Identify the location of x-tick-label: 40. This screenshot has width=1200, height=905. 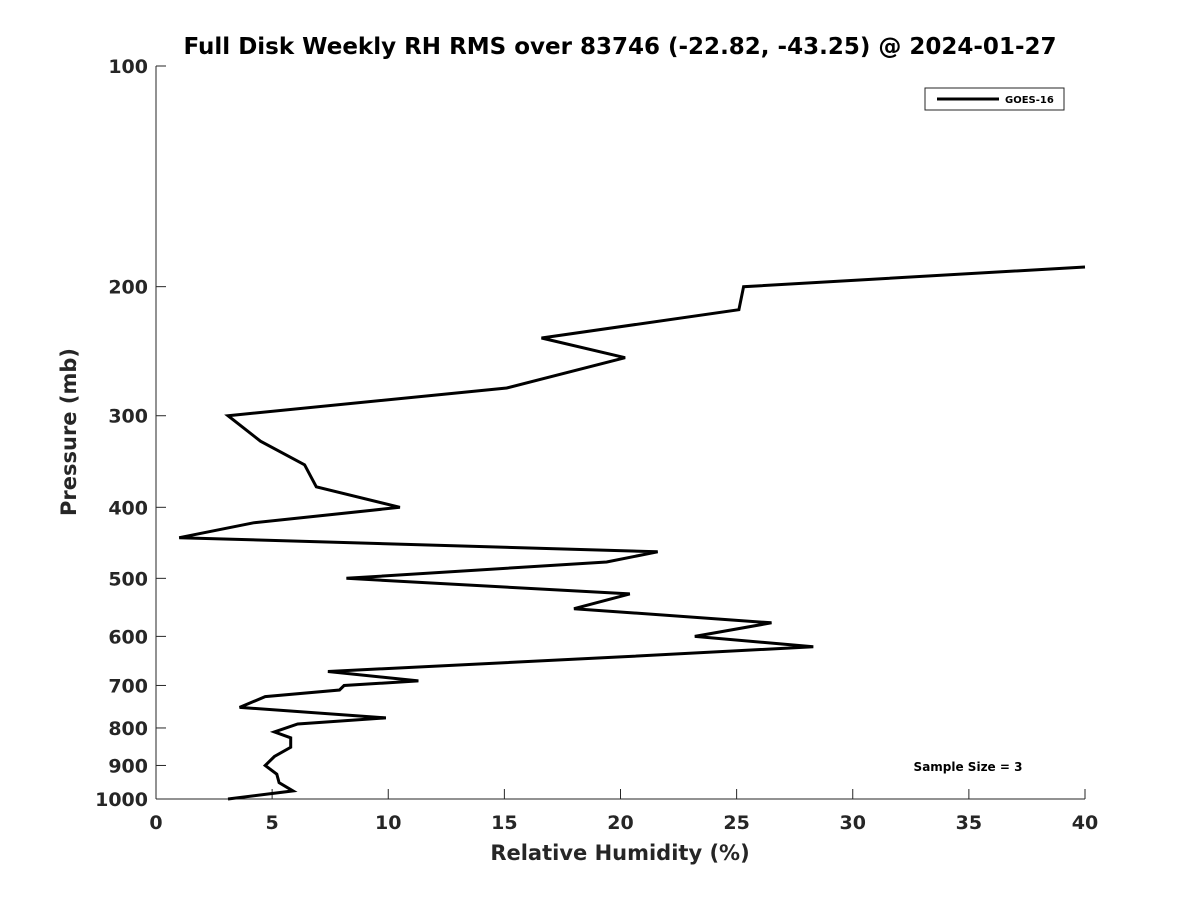
(1085, 823).